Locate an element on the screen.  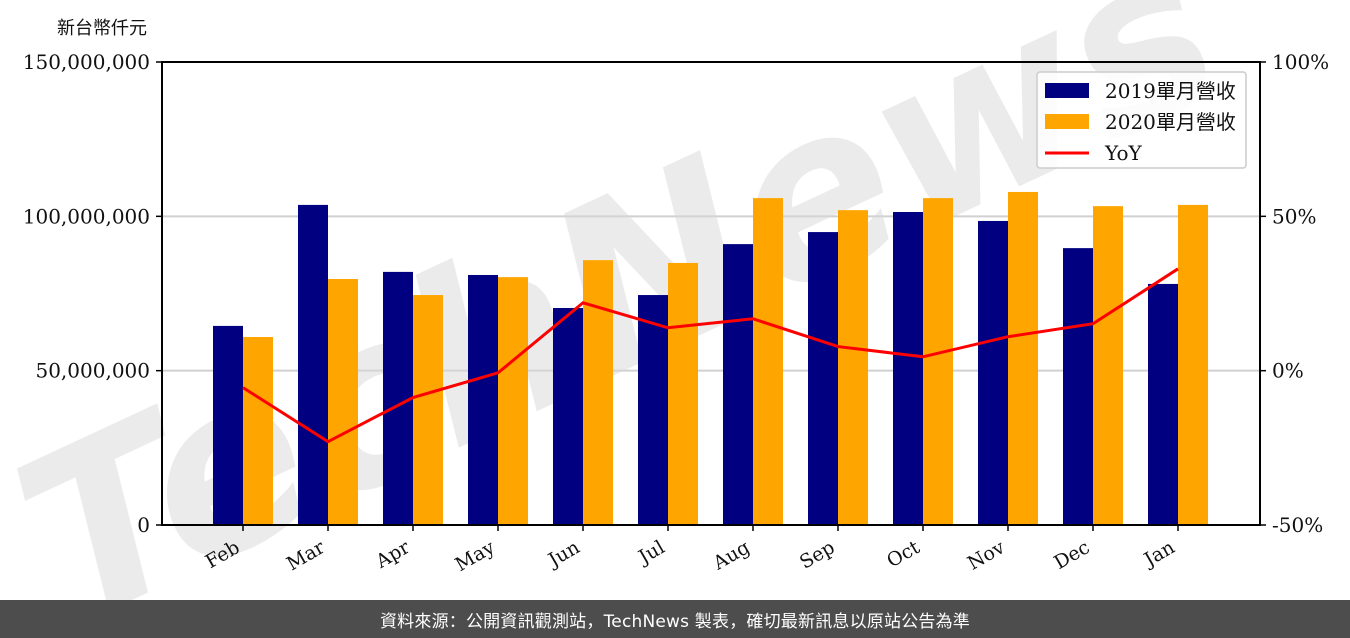
legend-label: YoY is located at coordinates (1123, 153).